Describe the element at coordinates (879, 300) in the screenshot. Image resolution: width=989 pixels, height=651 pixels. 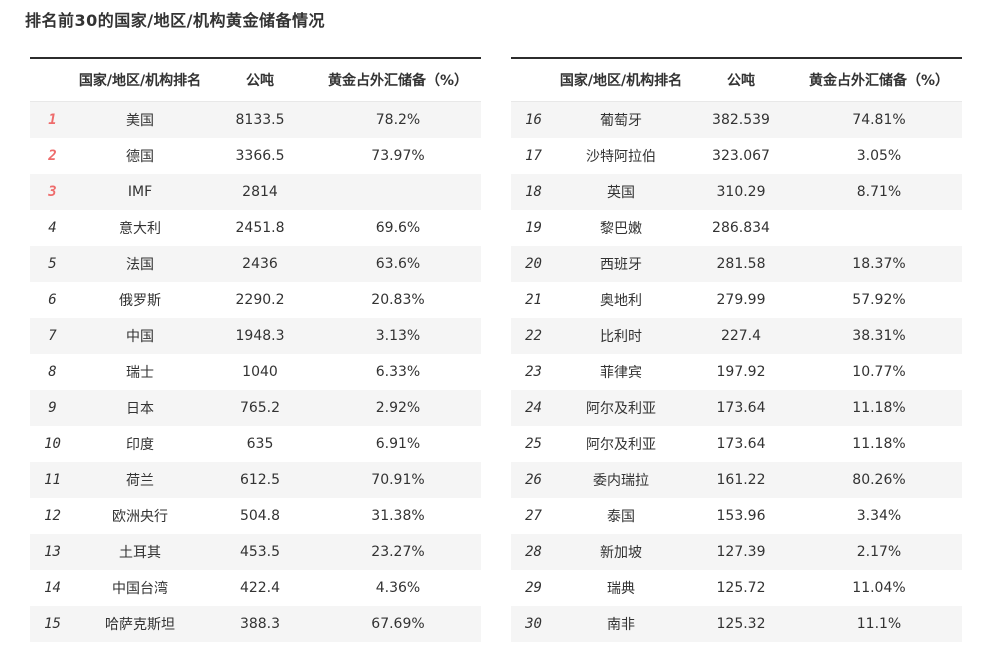
I see `percent-cell: 57.92%` at that location.